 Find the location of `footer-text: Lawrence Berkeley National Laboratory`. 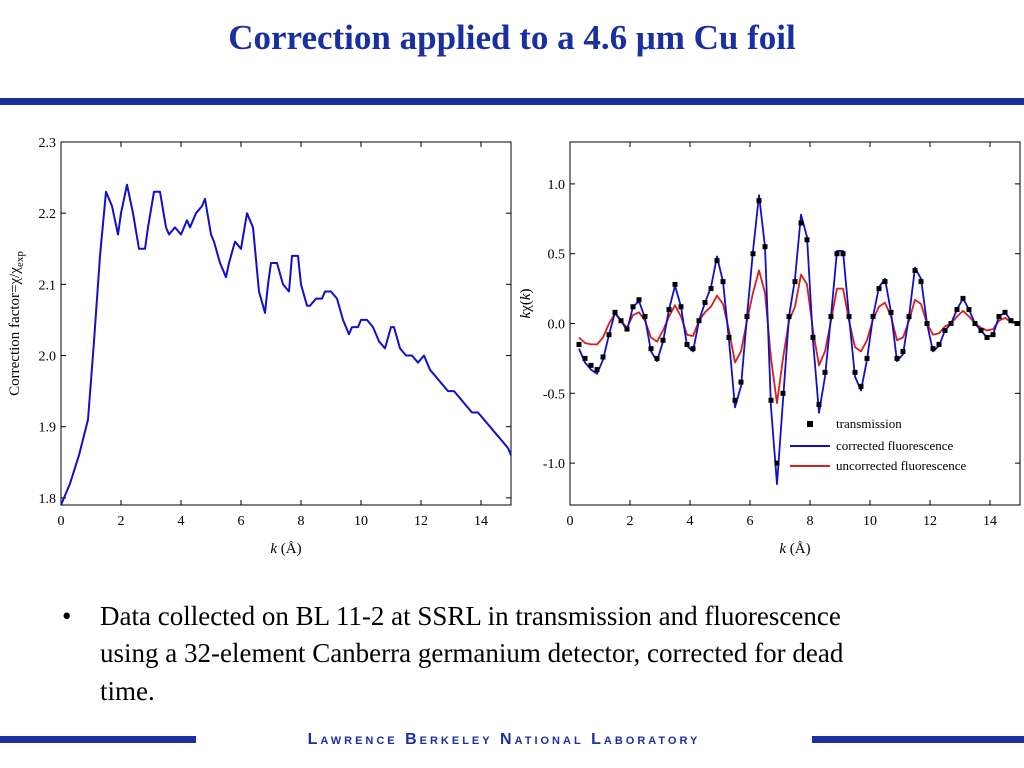

footer-text: Lawrence Berkeley National Laboratory is located at coordinates (504, 739).